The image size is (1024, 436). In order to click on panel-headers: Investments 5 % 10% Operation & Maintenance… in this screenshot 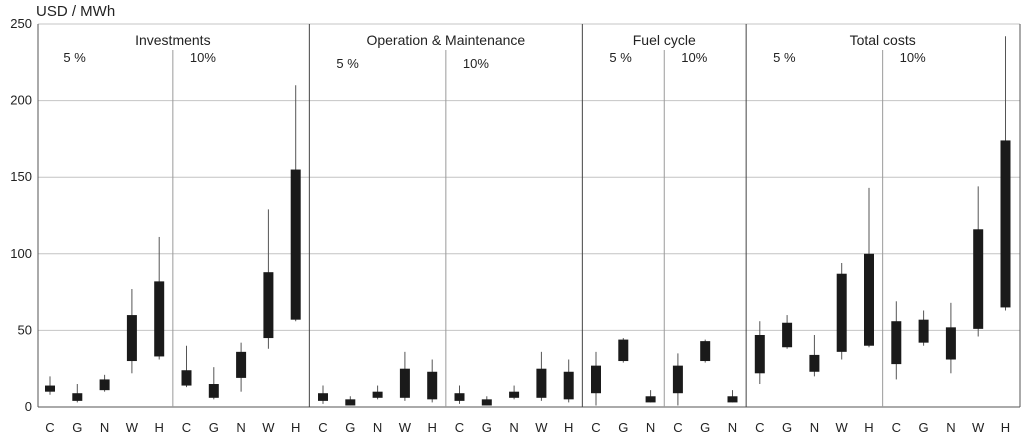, I will do `click(494, 51)`.